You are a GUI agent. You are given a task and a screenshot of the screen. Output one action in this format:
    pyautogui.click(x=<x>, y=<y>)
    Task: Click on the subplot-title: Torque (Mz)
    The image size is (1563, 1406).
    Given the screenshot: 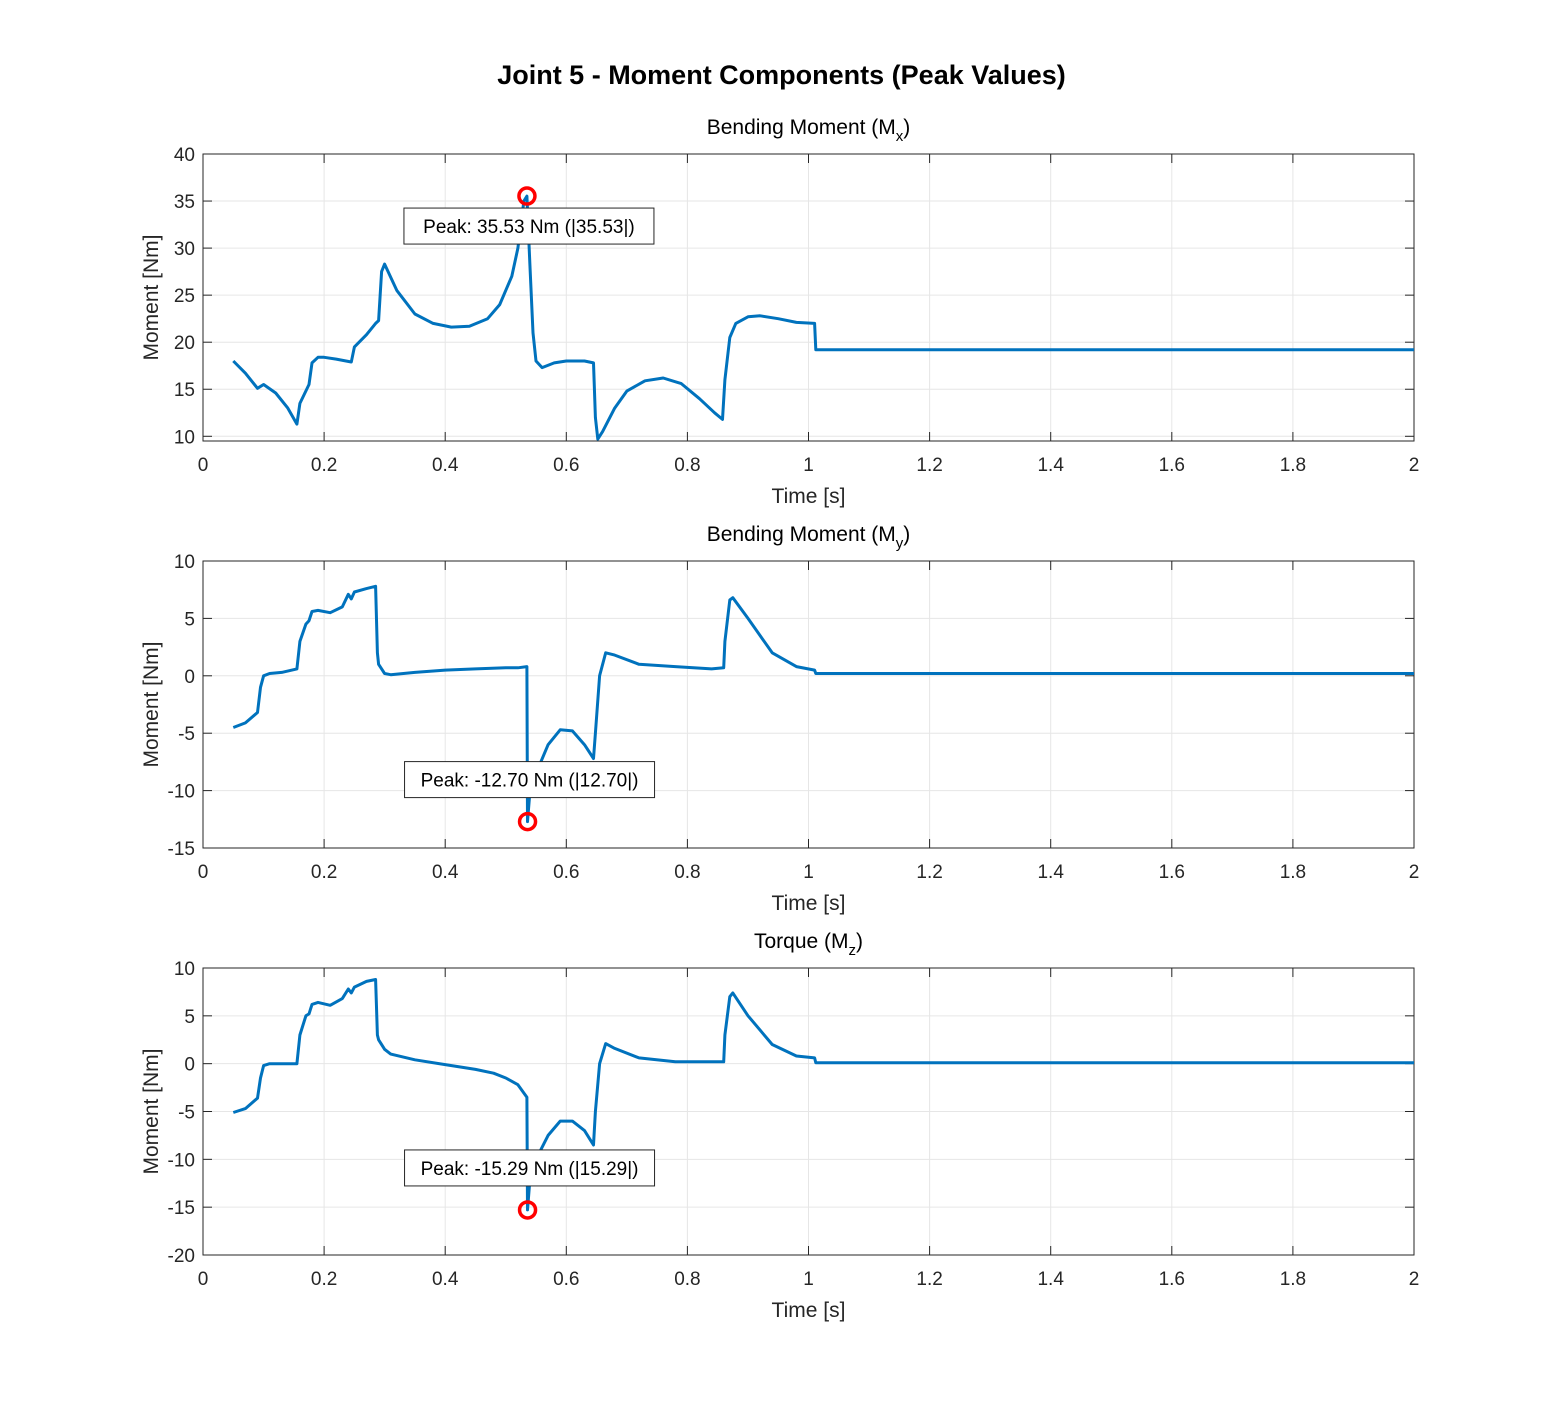 What is the action you would take?
    pyautogui.click(x=808, y=944)
    